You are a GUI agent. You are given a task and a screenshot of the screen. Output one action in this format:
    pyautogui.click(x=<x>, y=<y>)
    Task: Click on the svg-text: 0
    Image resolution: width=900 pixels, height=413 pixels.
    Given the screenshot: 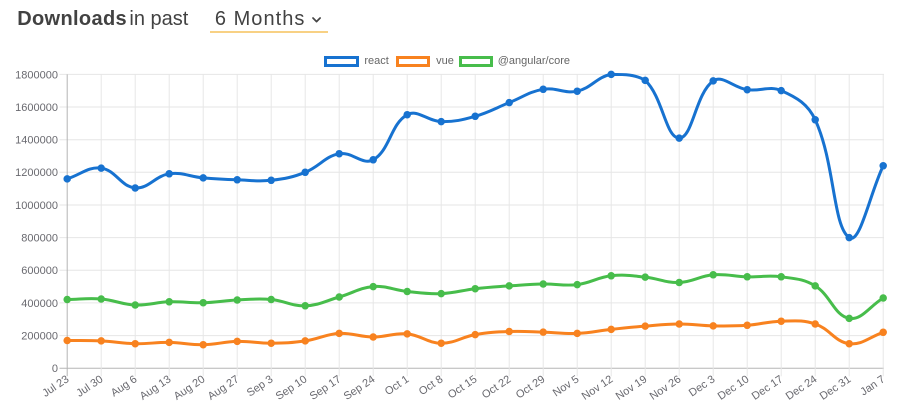 What is the action you would take?
    pyautogui.click(x=55, y=369)
    